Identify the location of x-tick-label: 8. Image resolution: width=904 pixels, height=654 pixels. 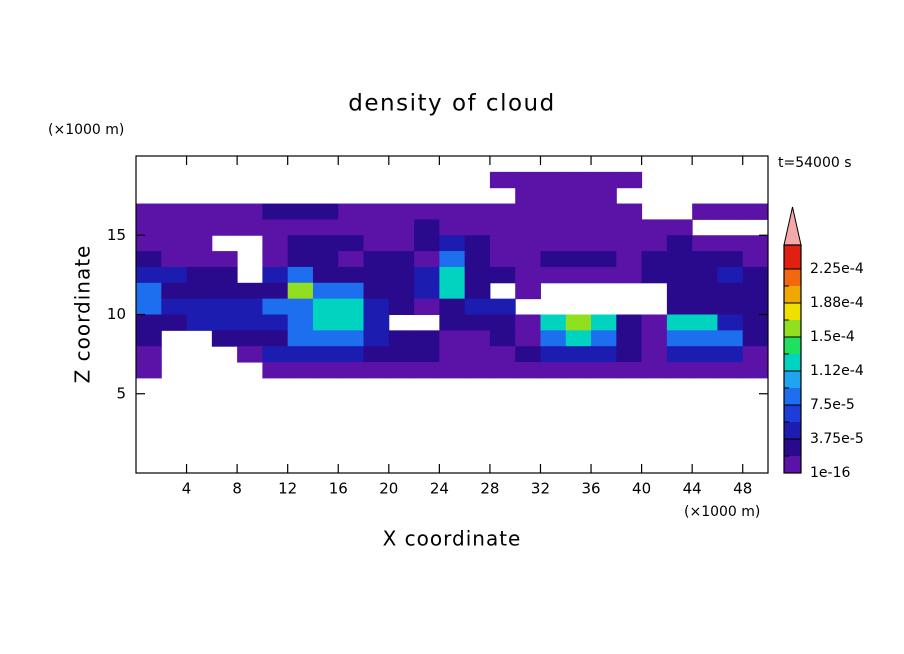
(237, 489).